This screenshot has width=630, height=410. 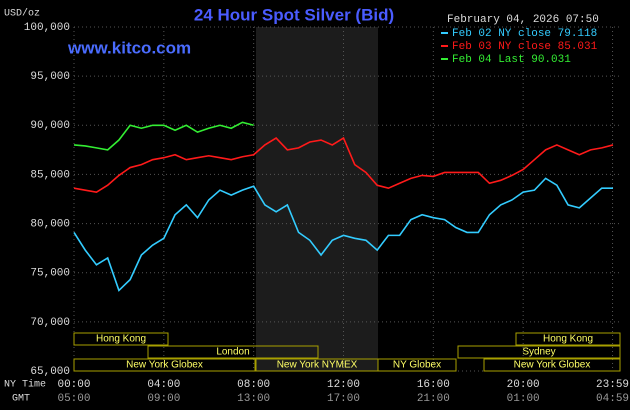 What do you see at coordinates (73, 399) in the screenshot?
I see `gmt-tick-label: 05:00` at bounding box center [73, 399].